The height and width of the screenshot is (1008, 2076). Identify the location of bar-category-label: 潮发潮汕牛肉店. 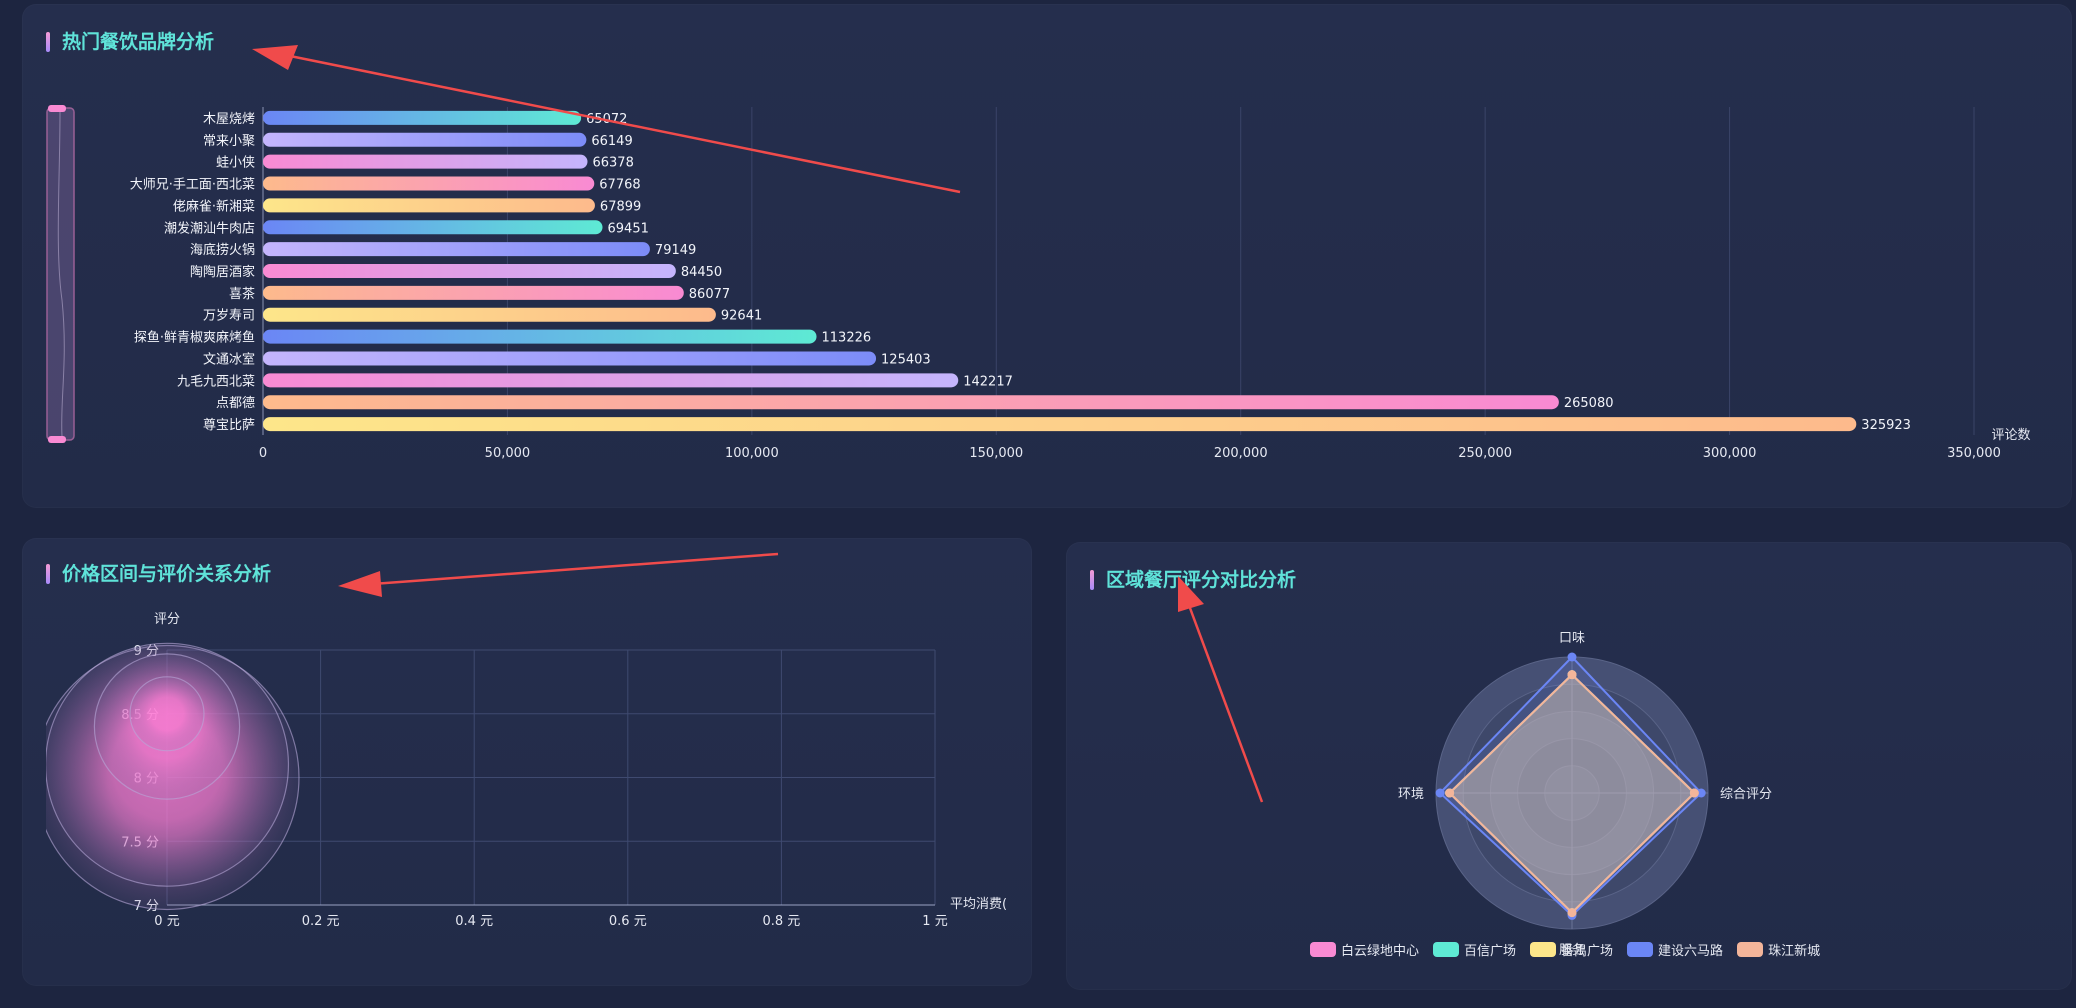
(209, 228).